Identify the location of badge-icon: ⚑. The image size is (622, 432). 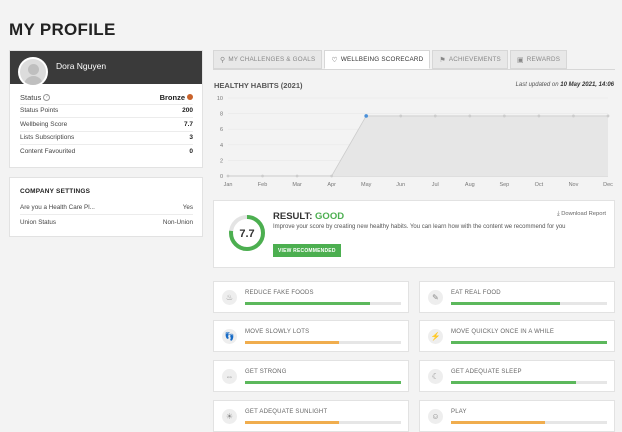
(442, 60).